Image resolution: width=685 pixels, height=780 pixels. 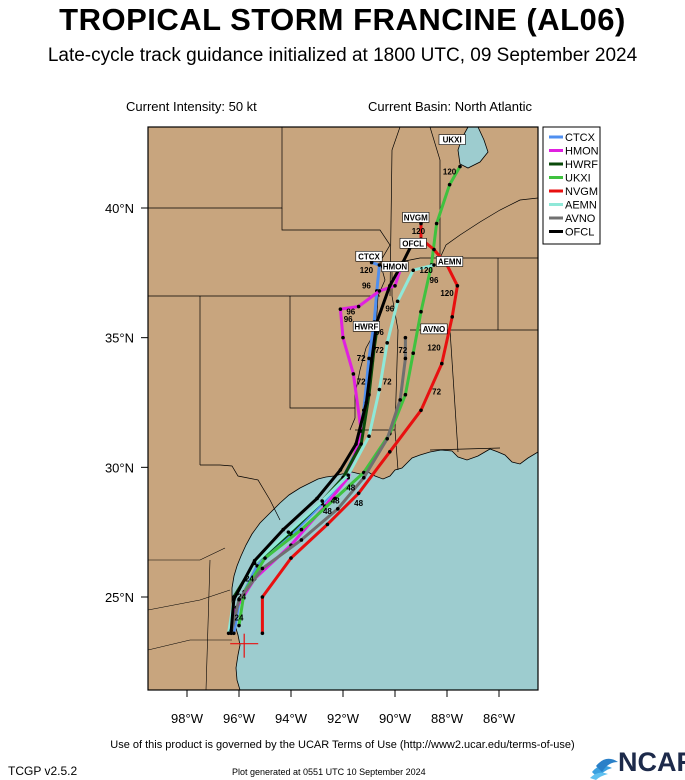 What do you see at coordinates (416, 217) in the screenshot?
I see `model-tag-nvgm: NVGM` at bounding box center [416, 217].